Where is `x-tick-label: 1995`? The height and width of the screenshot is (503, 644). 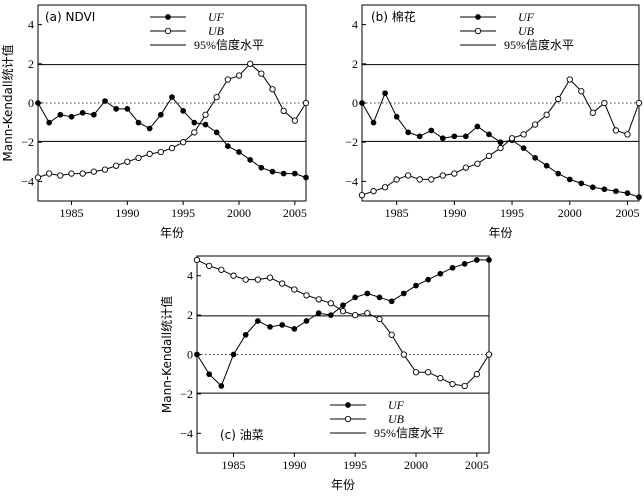 x-tick-label: 1995 is located at coordinates (355, 465).